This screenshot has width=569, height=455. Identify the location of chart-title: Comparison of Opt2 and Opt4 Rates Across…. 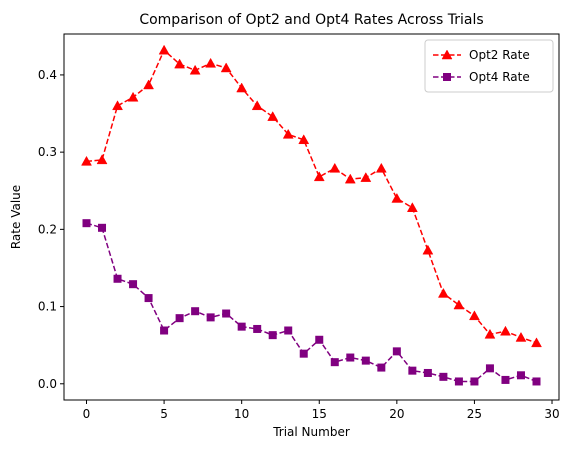
(311, 20).